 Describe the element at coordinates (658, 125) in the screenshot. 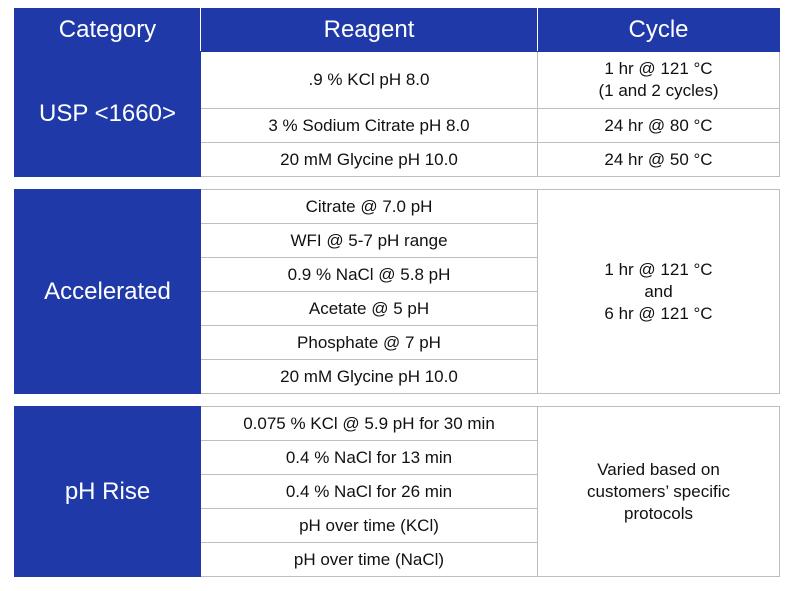

I see `cycle-cell: 24 hr @ 80 °C` at that location.